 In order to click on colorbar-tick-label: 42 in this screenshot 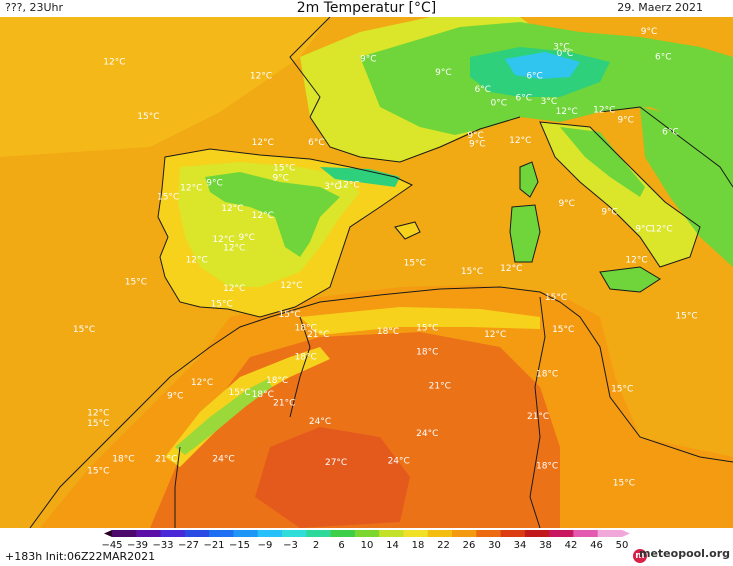, I will do `click(571, 545)`.